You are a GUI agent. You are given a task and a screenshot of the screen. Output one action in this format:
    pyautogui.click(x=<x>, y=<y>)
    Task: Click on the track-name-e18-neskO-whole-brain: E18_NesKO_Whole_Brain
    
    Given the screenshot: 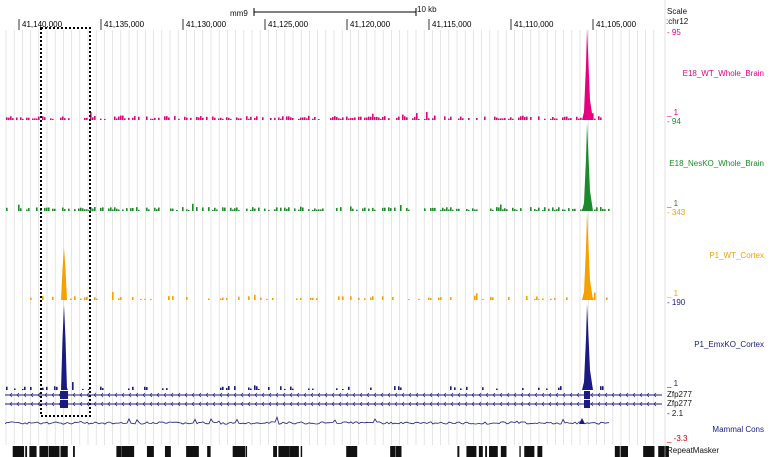 What is the action you would take?
    pyautogui.click(x=716, y=163)
    